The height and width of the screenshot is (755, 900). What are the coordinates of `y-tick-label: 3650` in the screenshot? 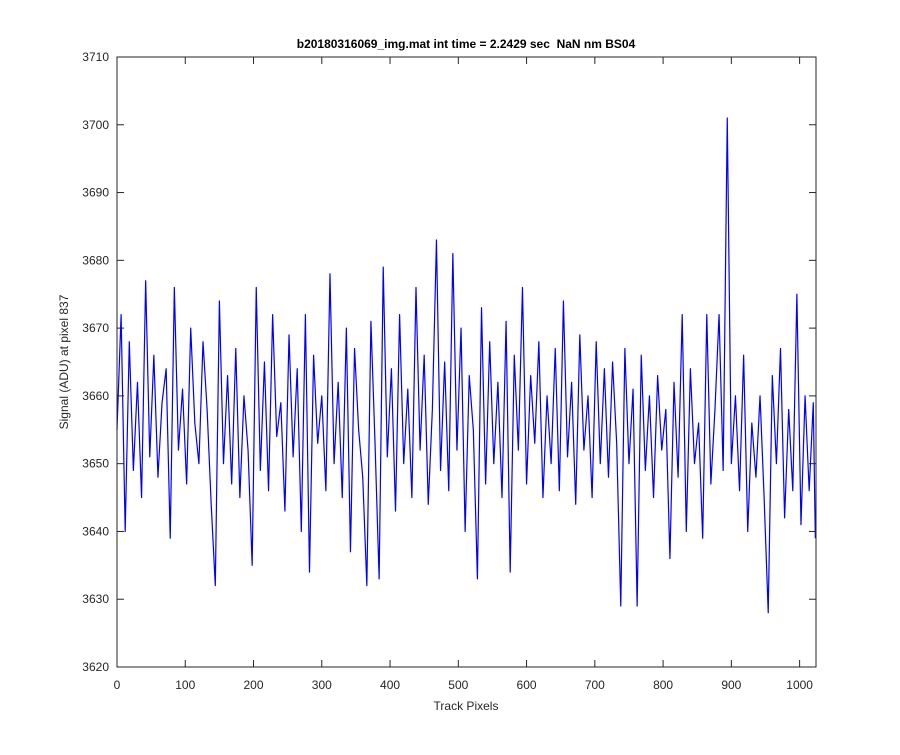 It's located at (95, 464).